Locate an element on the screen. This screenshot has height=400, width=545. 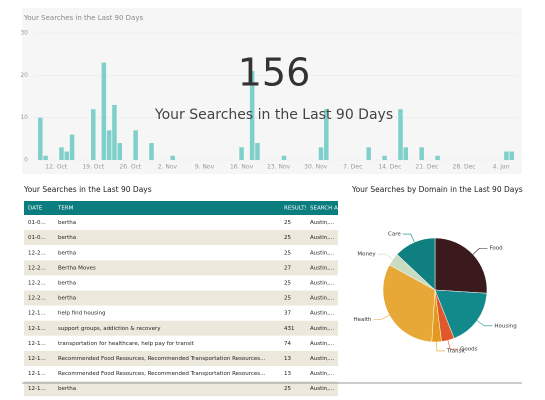
table-header-bg is located at coordinates (181, 208).